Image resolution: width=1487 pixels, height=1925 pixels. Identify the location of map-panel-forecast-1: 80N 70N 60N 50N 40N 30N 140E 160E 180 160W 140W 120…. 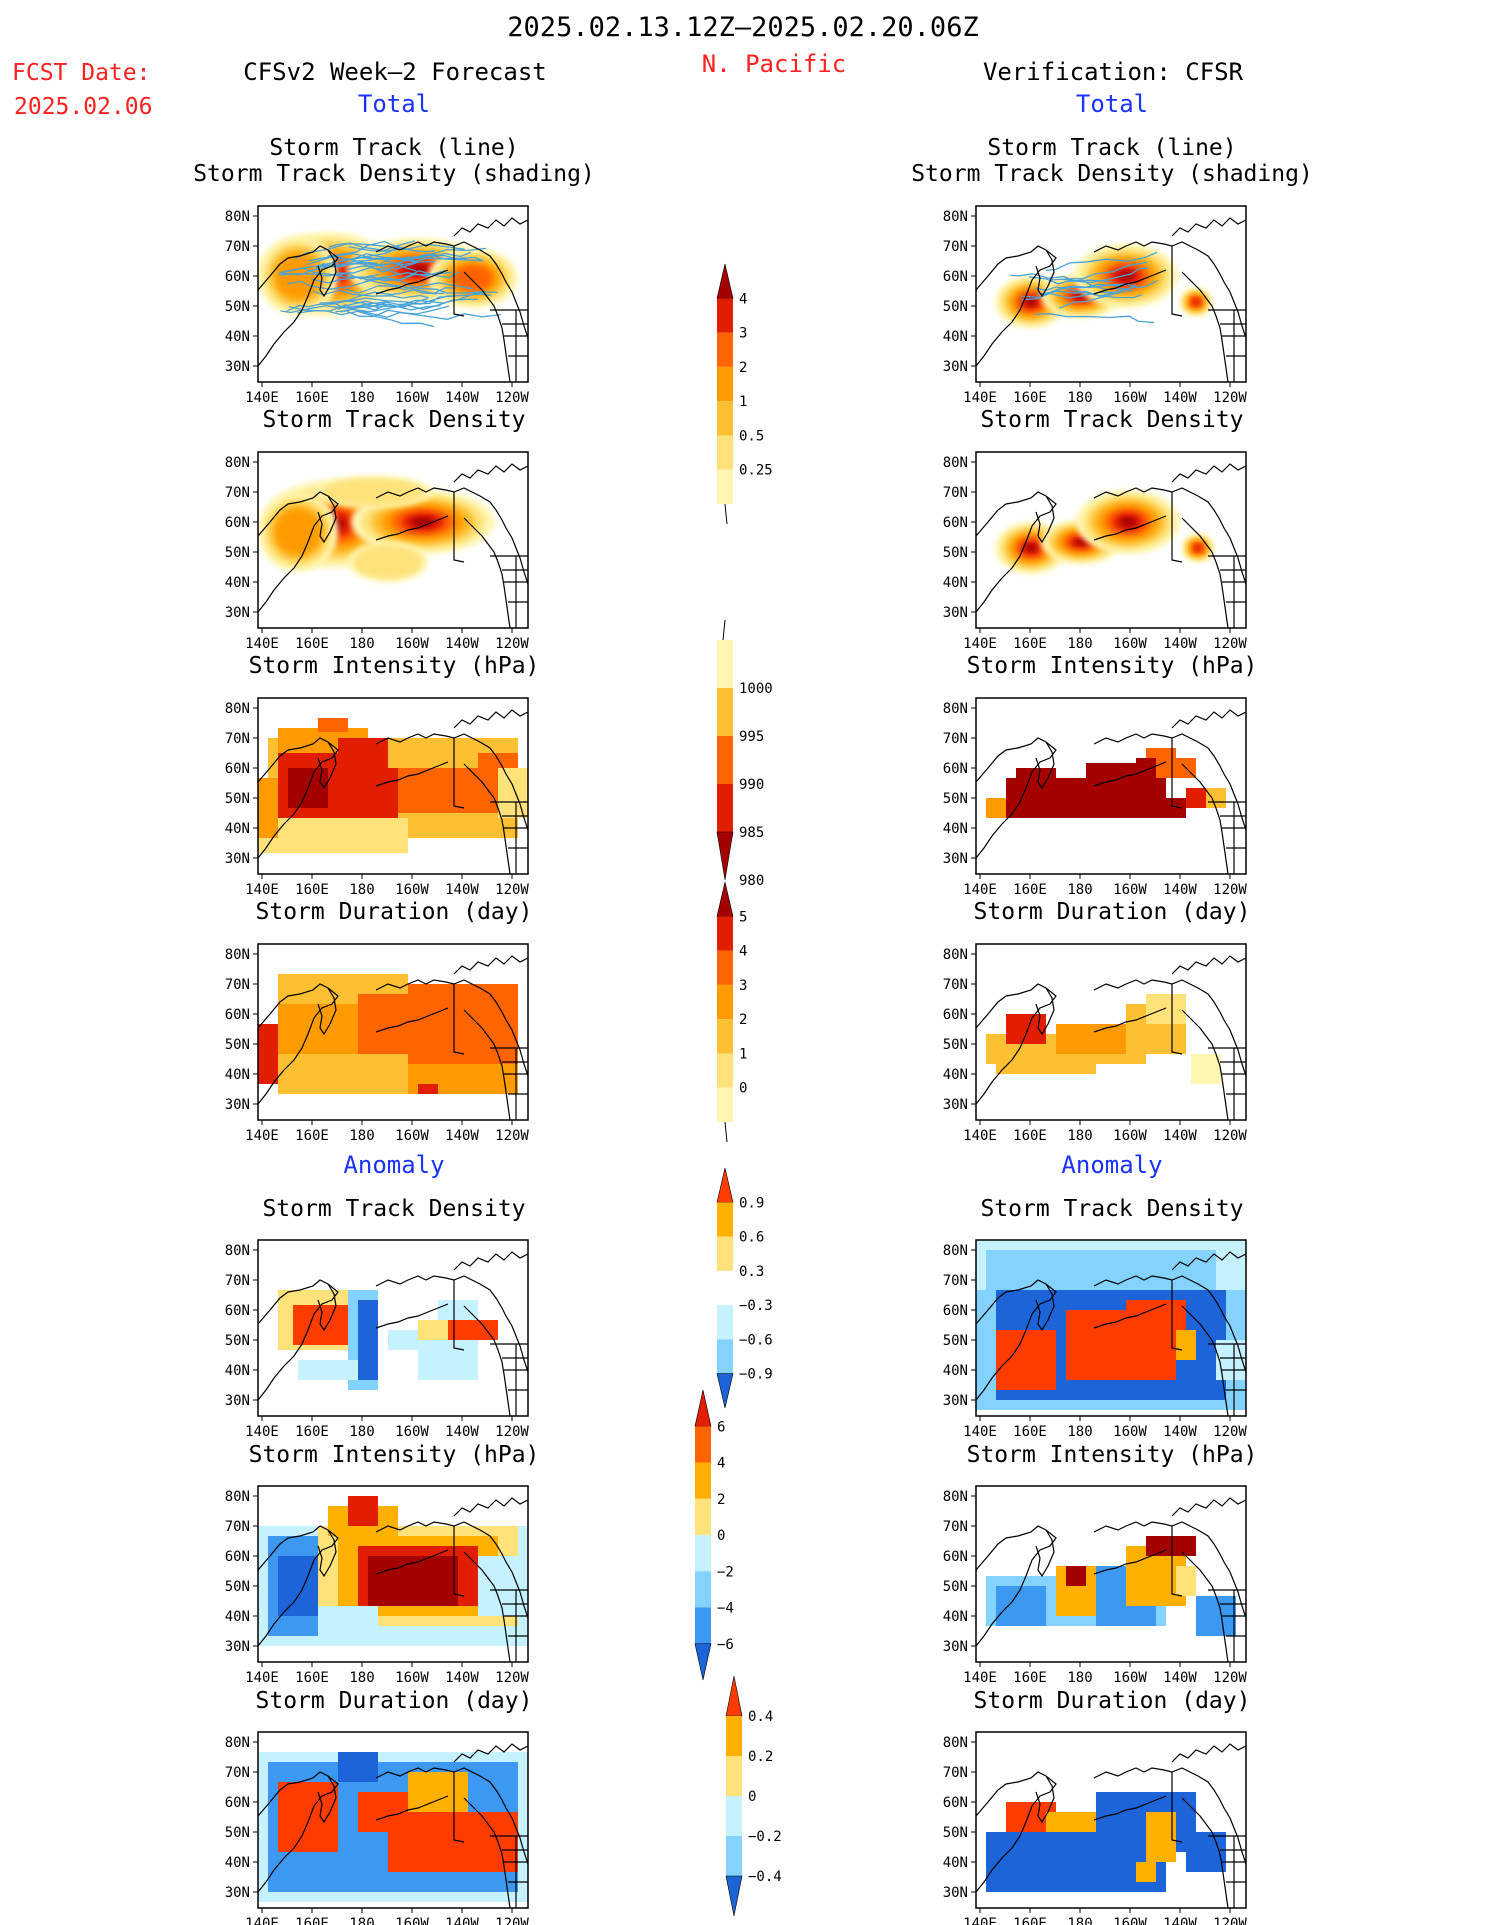
(377, 551).